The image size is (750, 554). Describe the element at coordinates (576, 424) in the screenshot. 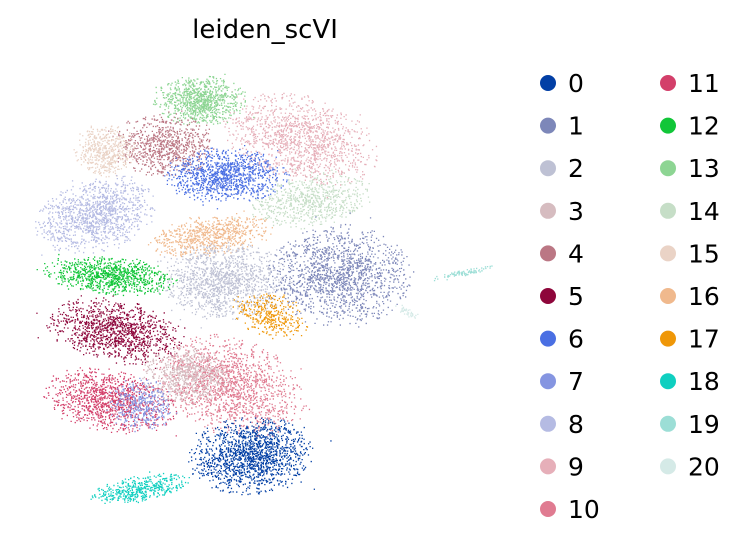

I see `legend-label-8: 8` at that location.